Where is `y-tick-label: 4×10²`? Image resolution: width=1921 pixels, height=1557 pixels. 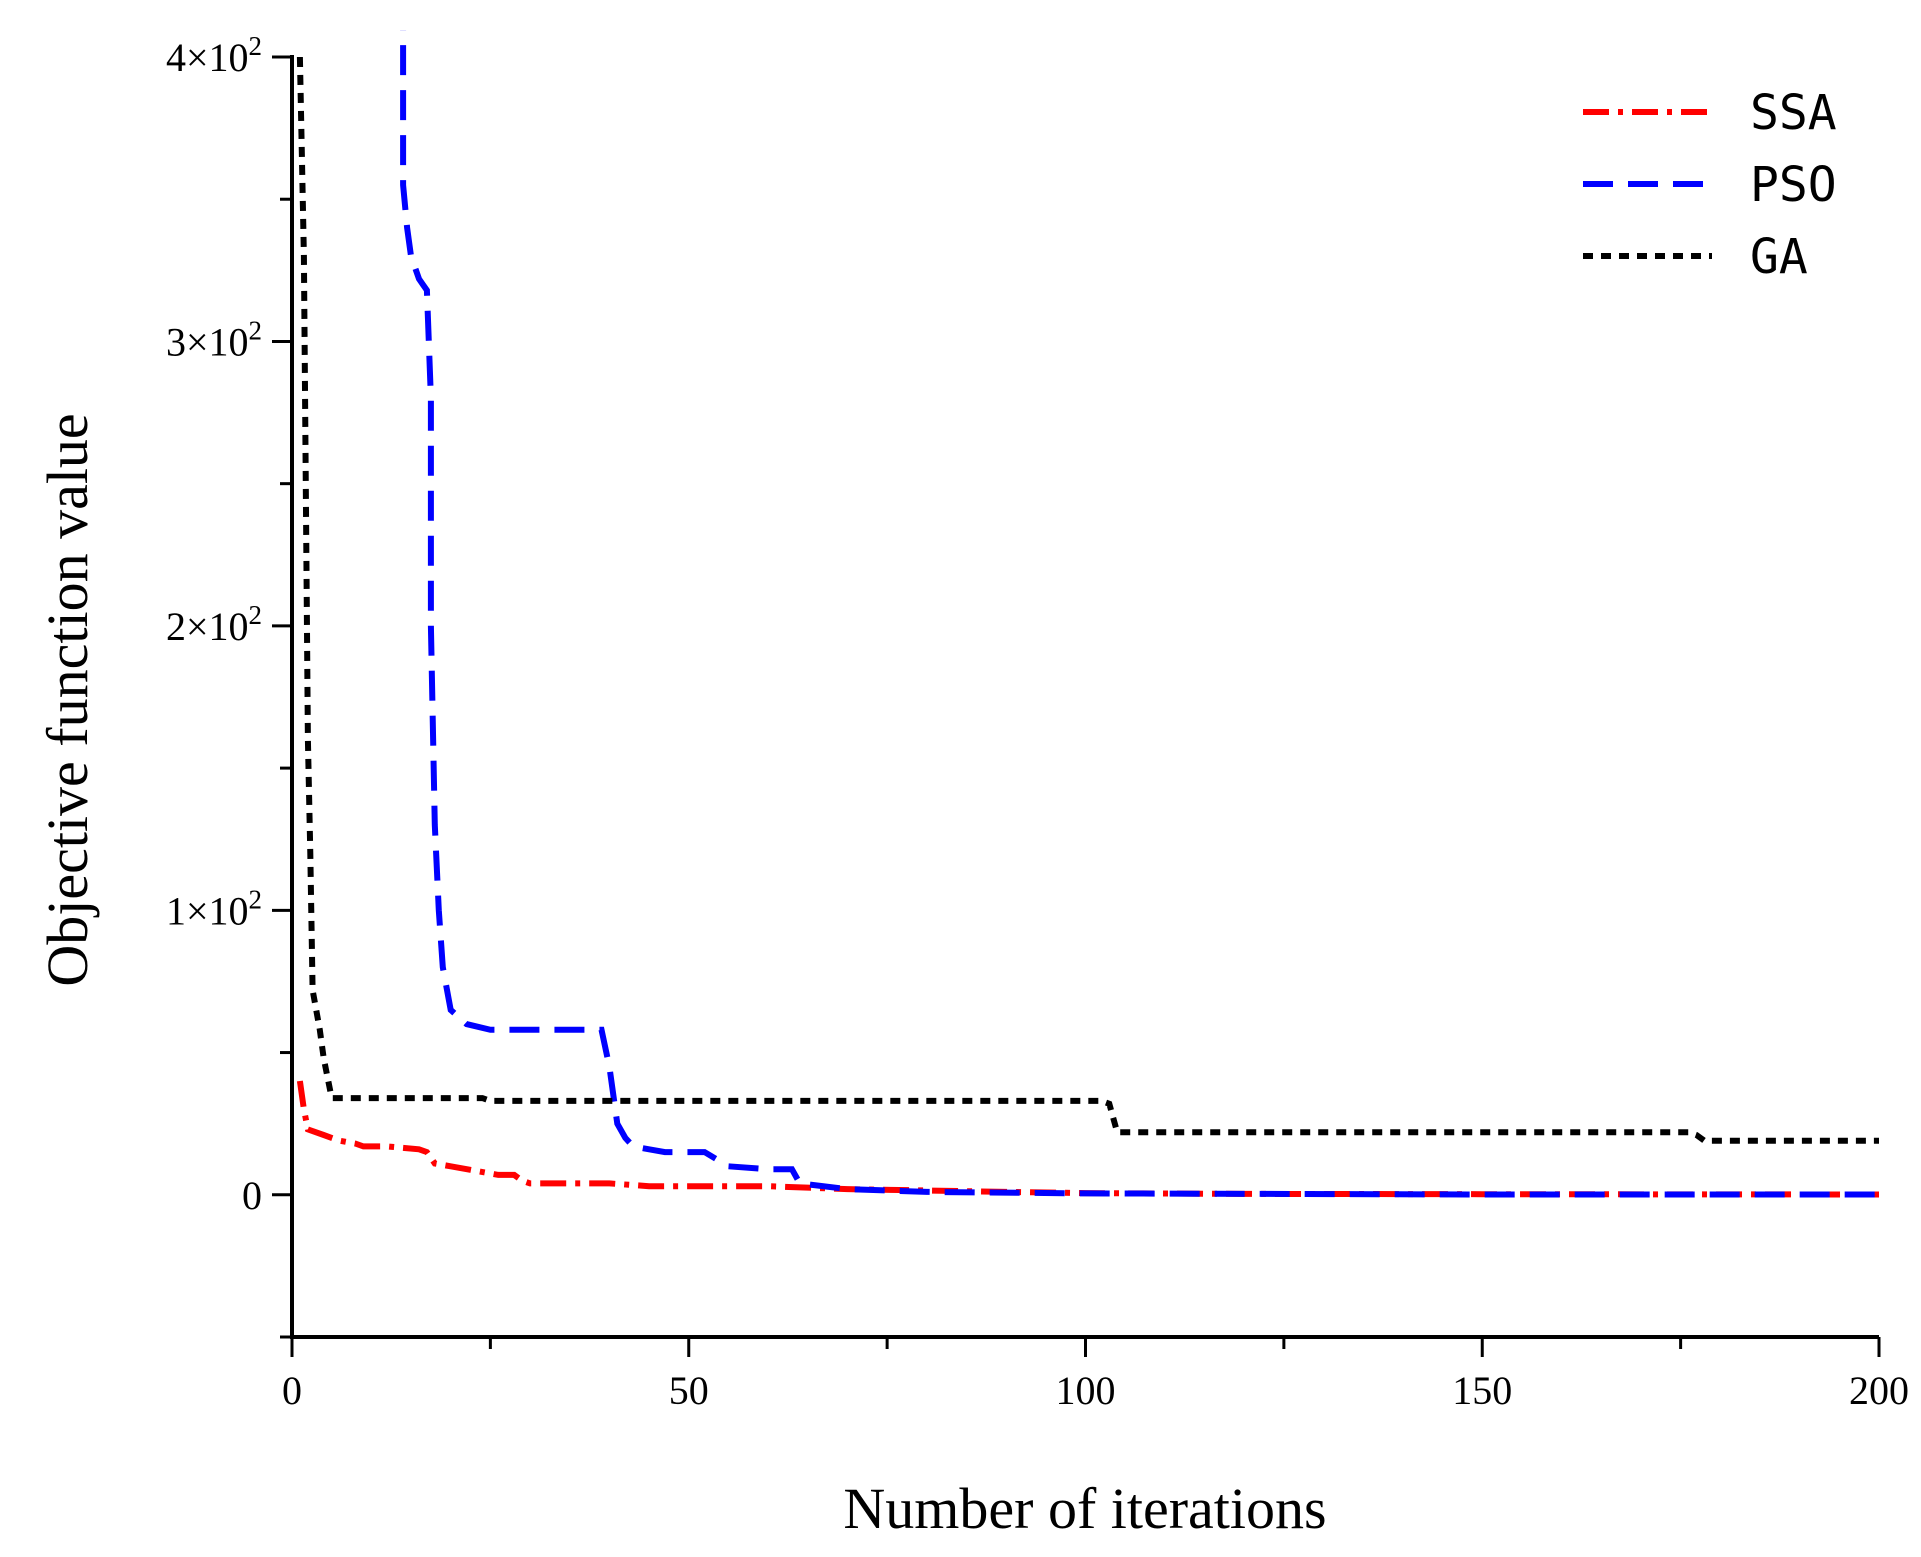 y-tick-label: 4×10² is located at coordinates (214, 55).